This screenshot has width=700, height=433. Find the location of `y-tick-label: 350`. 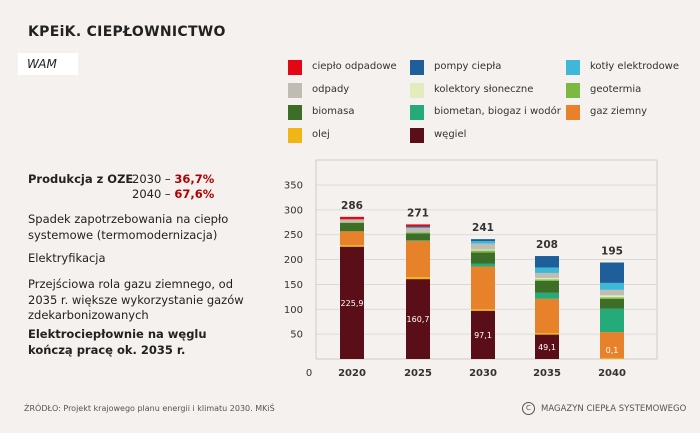

y-tick-label: 350 is located at coordinates (293, 186).